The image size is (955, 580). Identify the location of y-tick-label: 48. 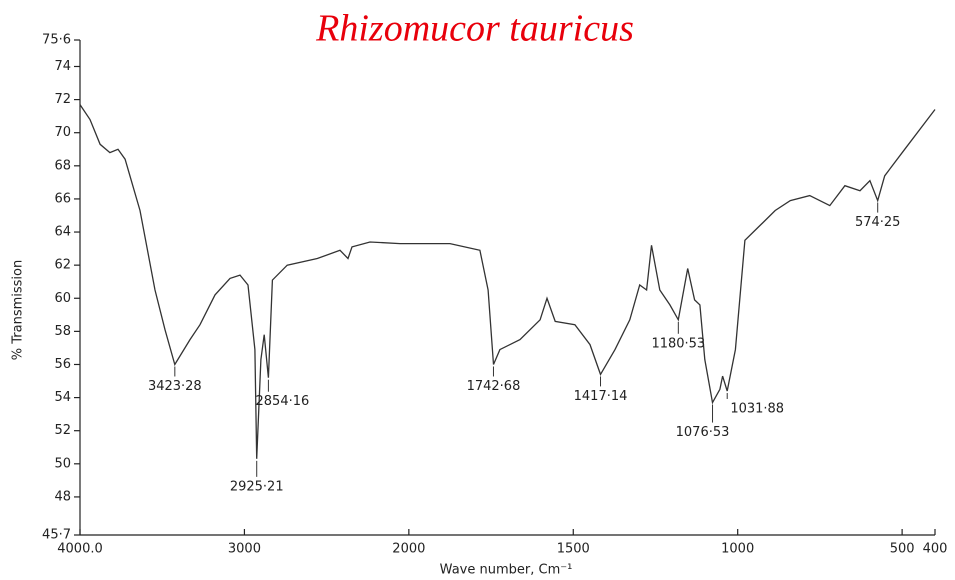
(62, 496).